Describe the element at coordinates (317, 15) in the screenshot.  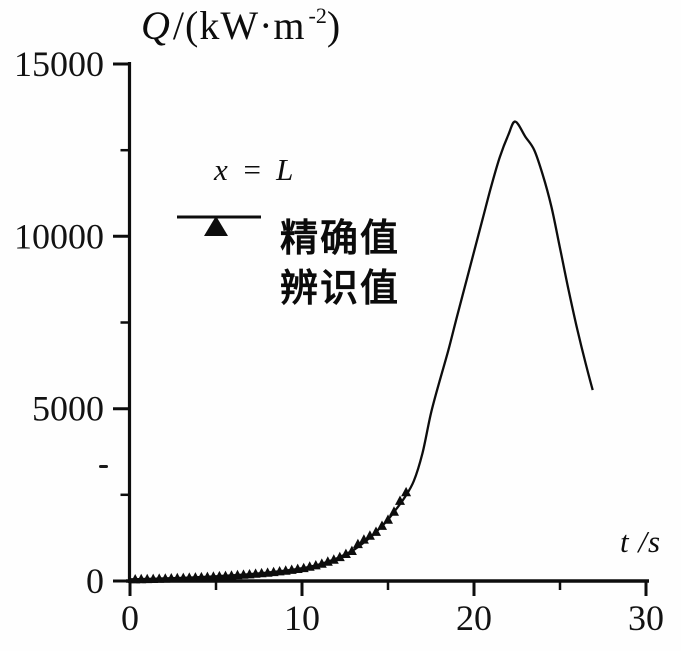
I see `y-axis-unit-exponent: -2` at that location.